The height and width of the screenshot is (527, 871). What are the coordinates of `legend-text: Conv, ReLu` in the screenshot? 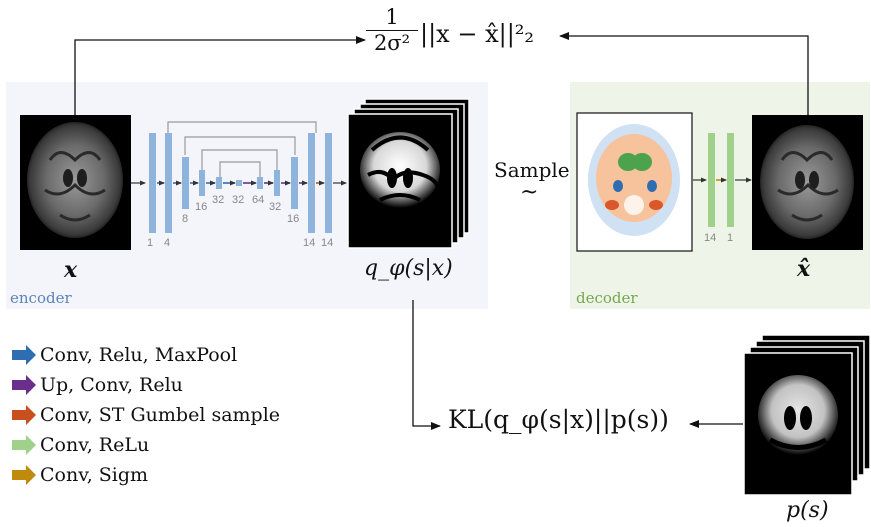 It's located at (95, 445).